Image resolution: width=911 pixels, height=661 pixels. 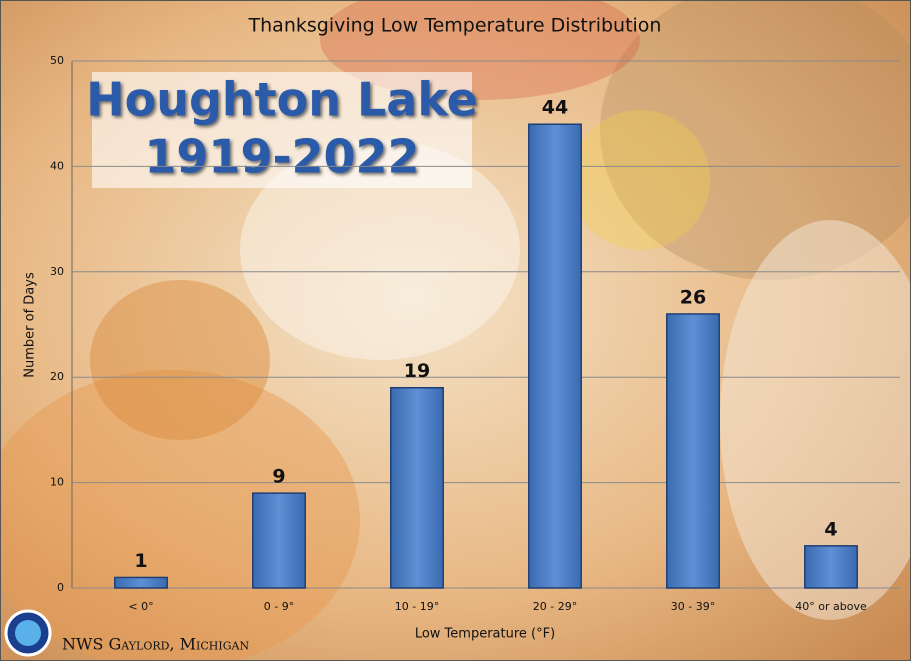 What do you see at coordinates (831, 606) in the screenshot?
I see `x-tick-label: 40° or above` at bounding box center [831, 606].